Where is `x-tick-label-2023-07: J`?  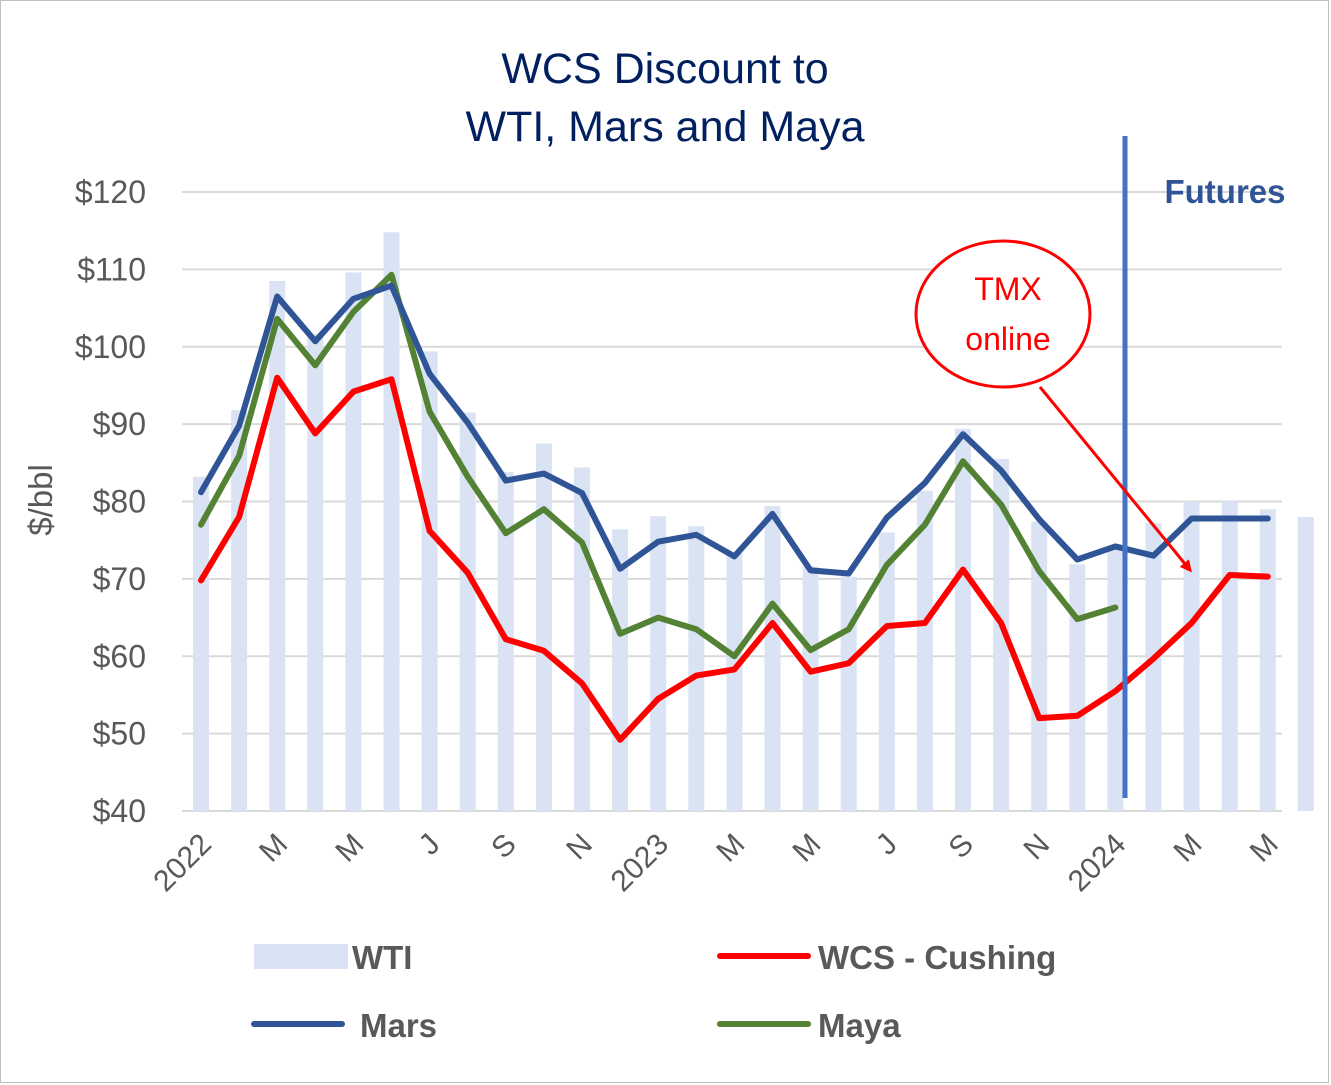 x-tick-label-2023-07: J is located at coordinates (887, 845).